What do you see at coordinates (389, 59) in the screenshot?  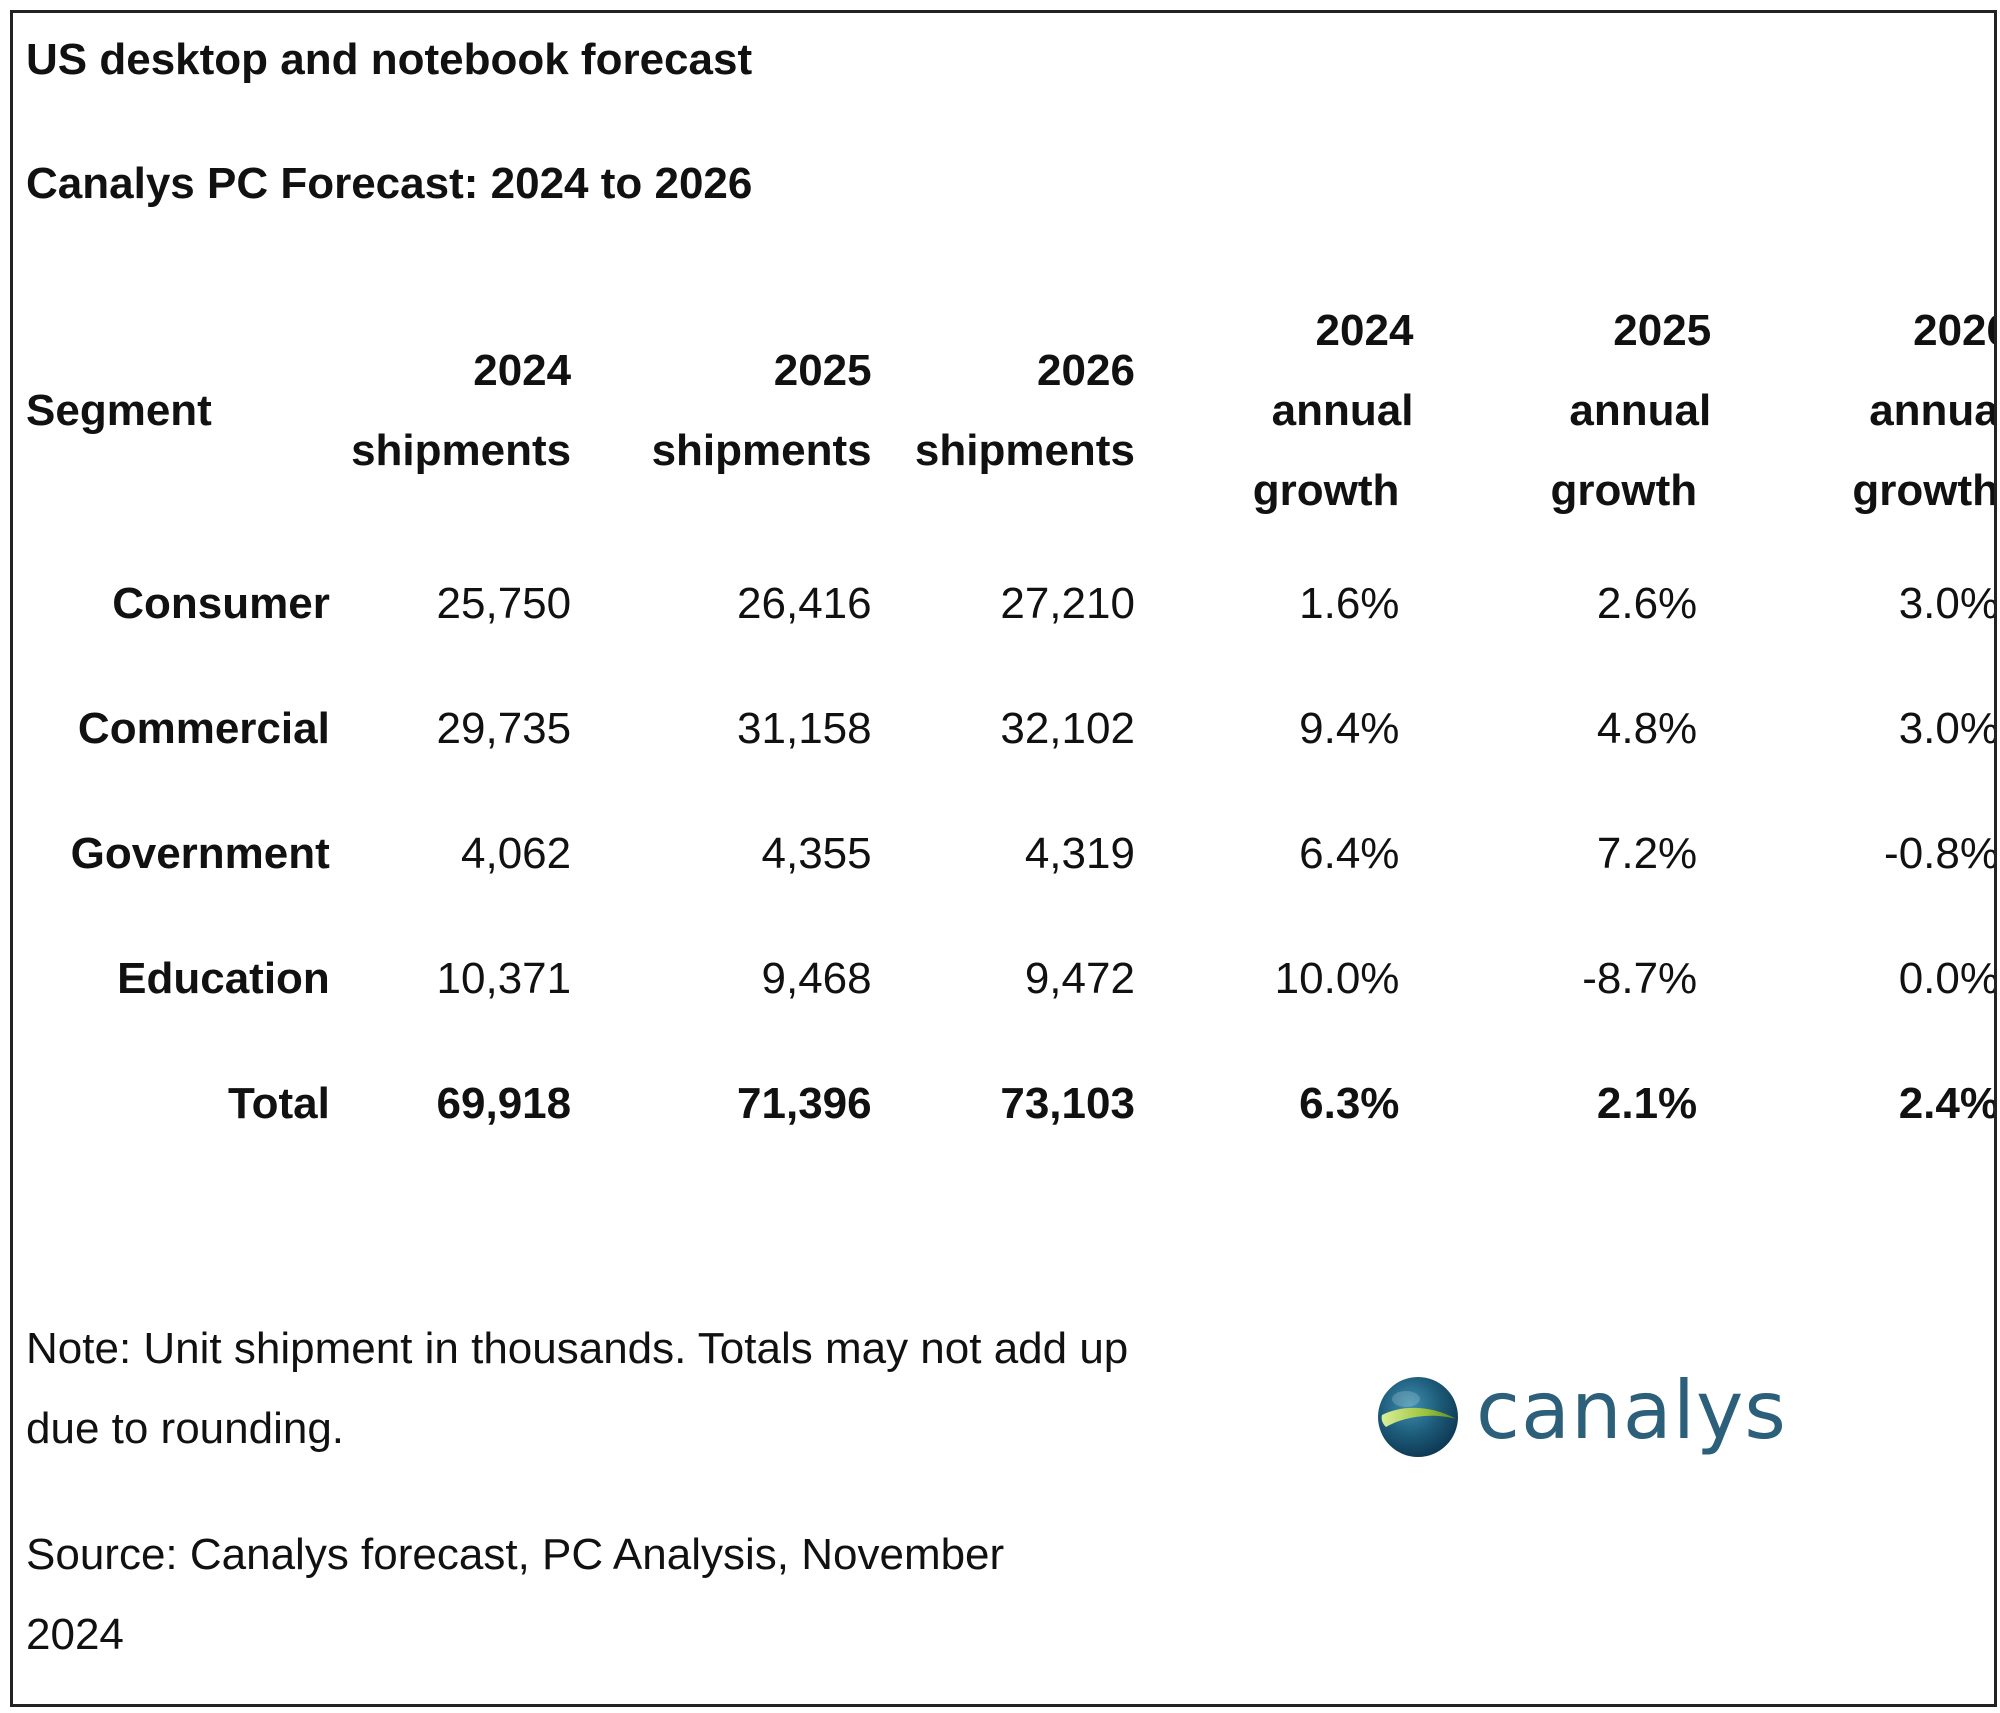 I see `document-title: US desktop and notebook forecast` at bounding box center [389, 59].